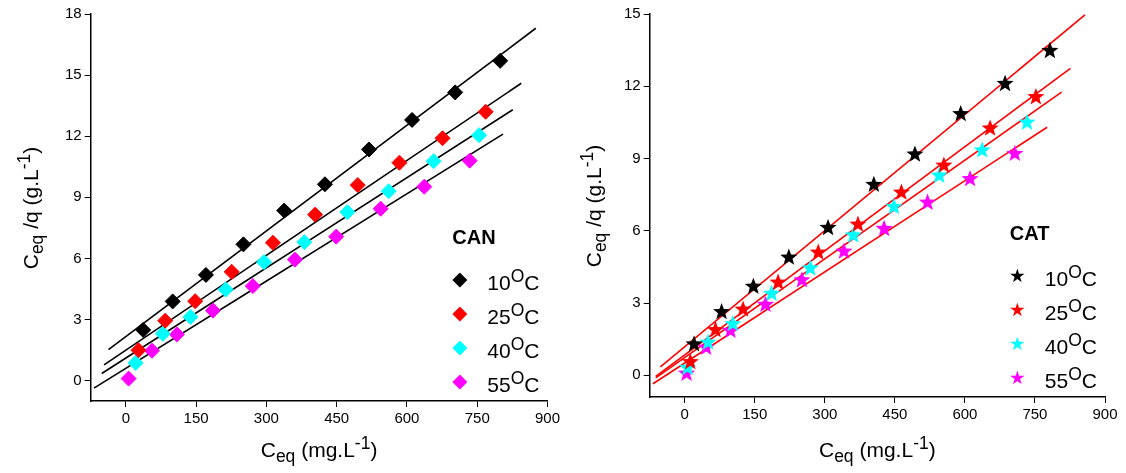 The width and height of the screenshot is (1126, 473). Describe the element at coordinates (1030, 233) in the screenshot. I see `legend-title: CAT` at that location.